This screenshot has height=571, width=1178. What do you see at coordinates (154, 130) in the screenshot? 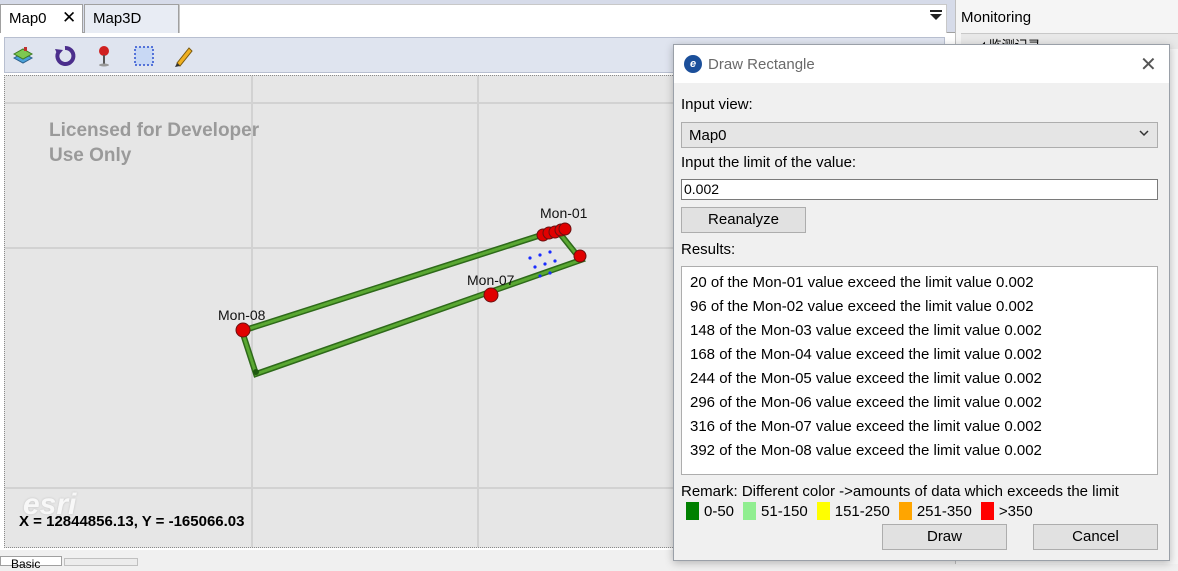
I see `license-line-1: Licensed for Developer` at bounding box center [154, 130].